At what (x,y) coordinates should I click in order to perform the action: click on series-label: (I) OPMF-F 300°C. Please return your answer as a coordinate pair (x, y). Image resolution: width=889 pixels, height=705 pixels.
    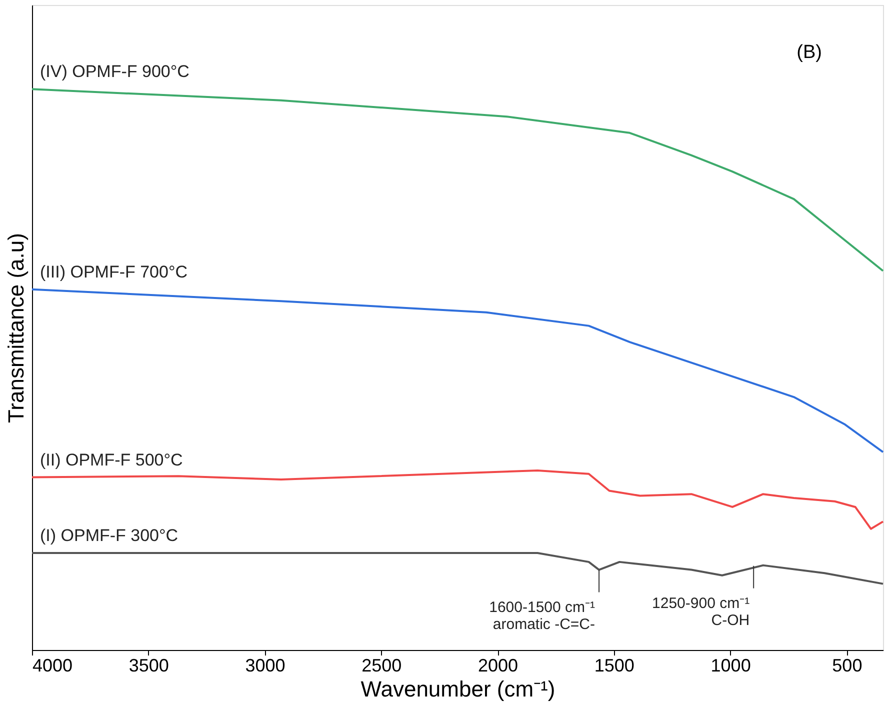
    Looking at the image, I should click on (109, 535).